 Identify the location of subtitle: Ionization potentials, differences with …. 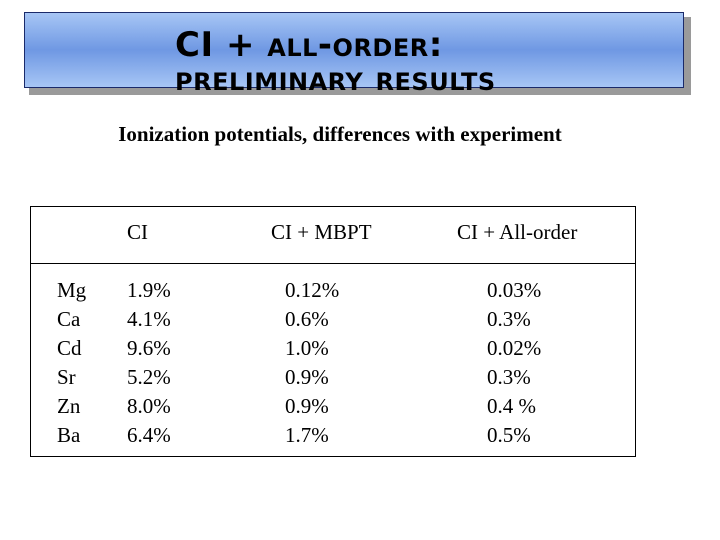
(340, 134).